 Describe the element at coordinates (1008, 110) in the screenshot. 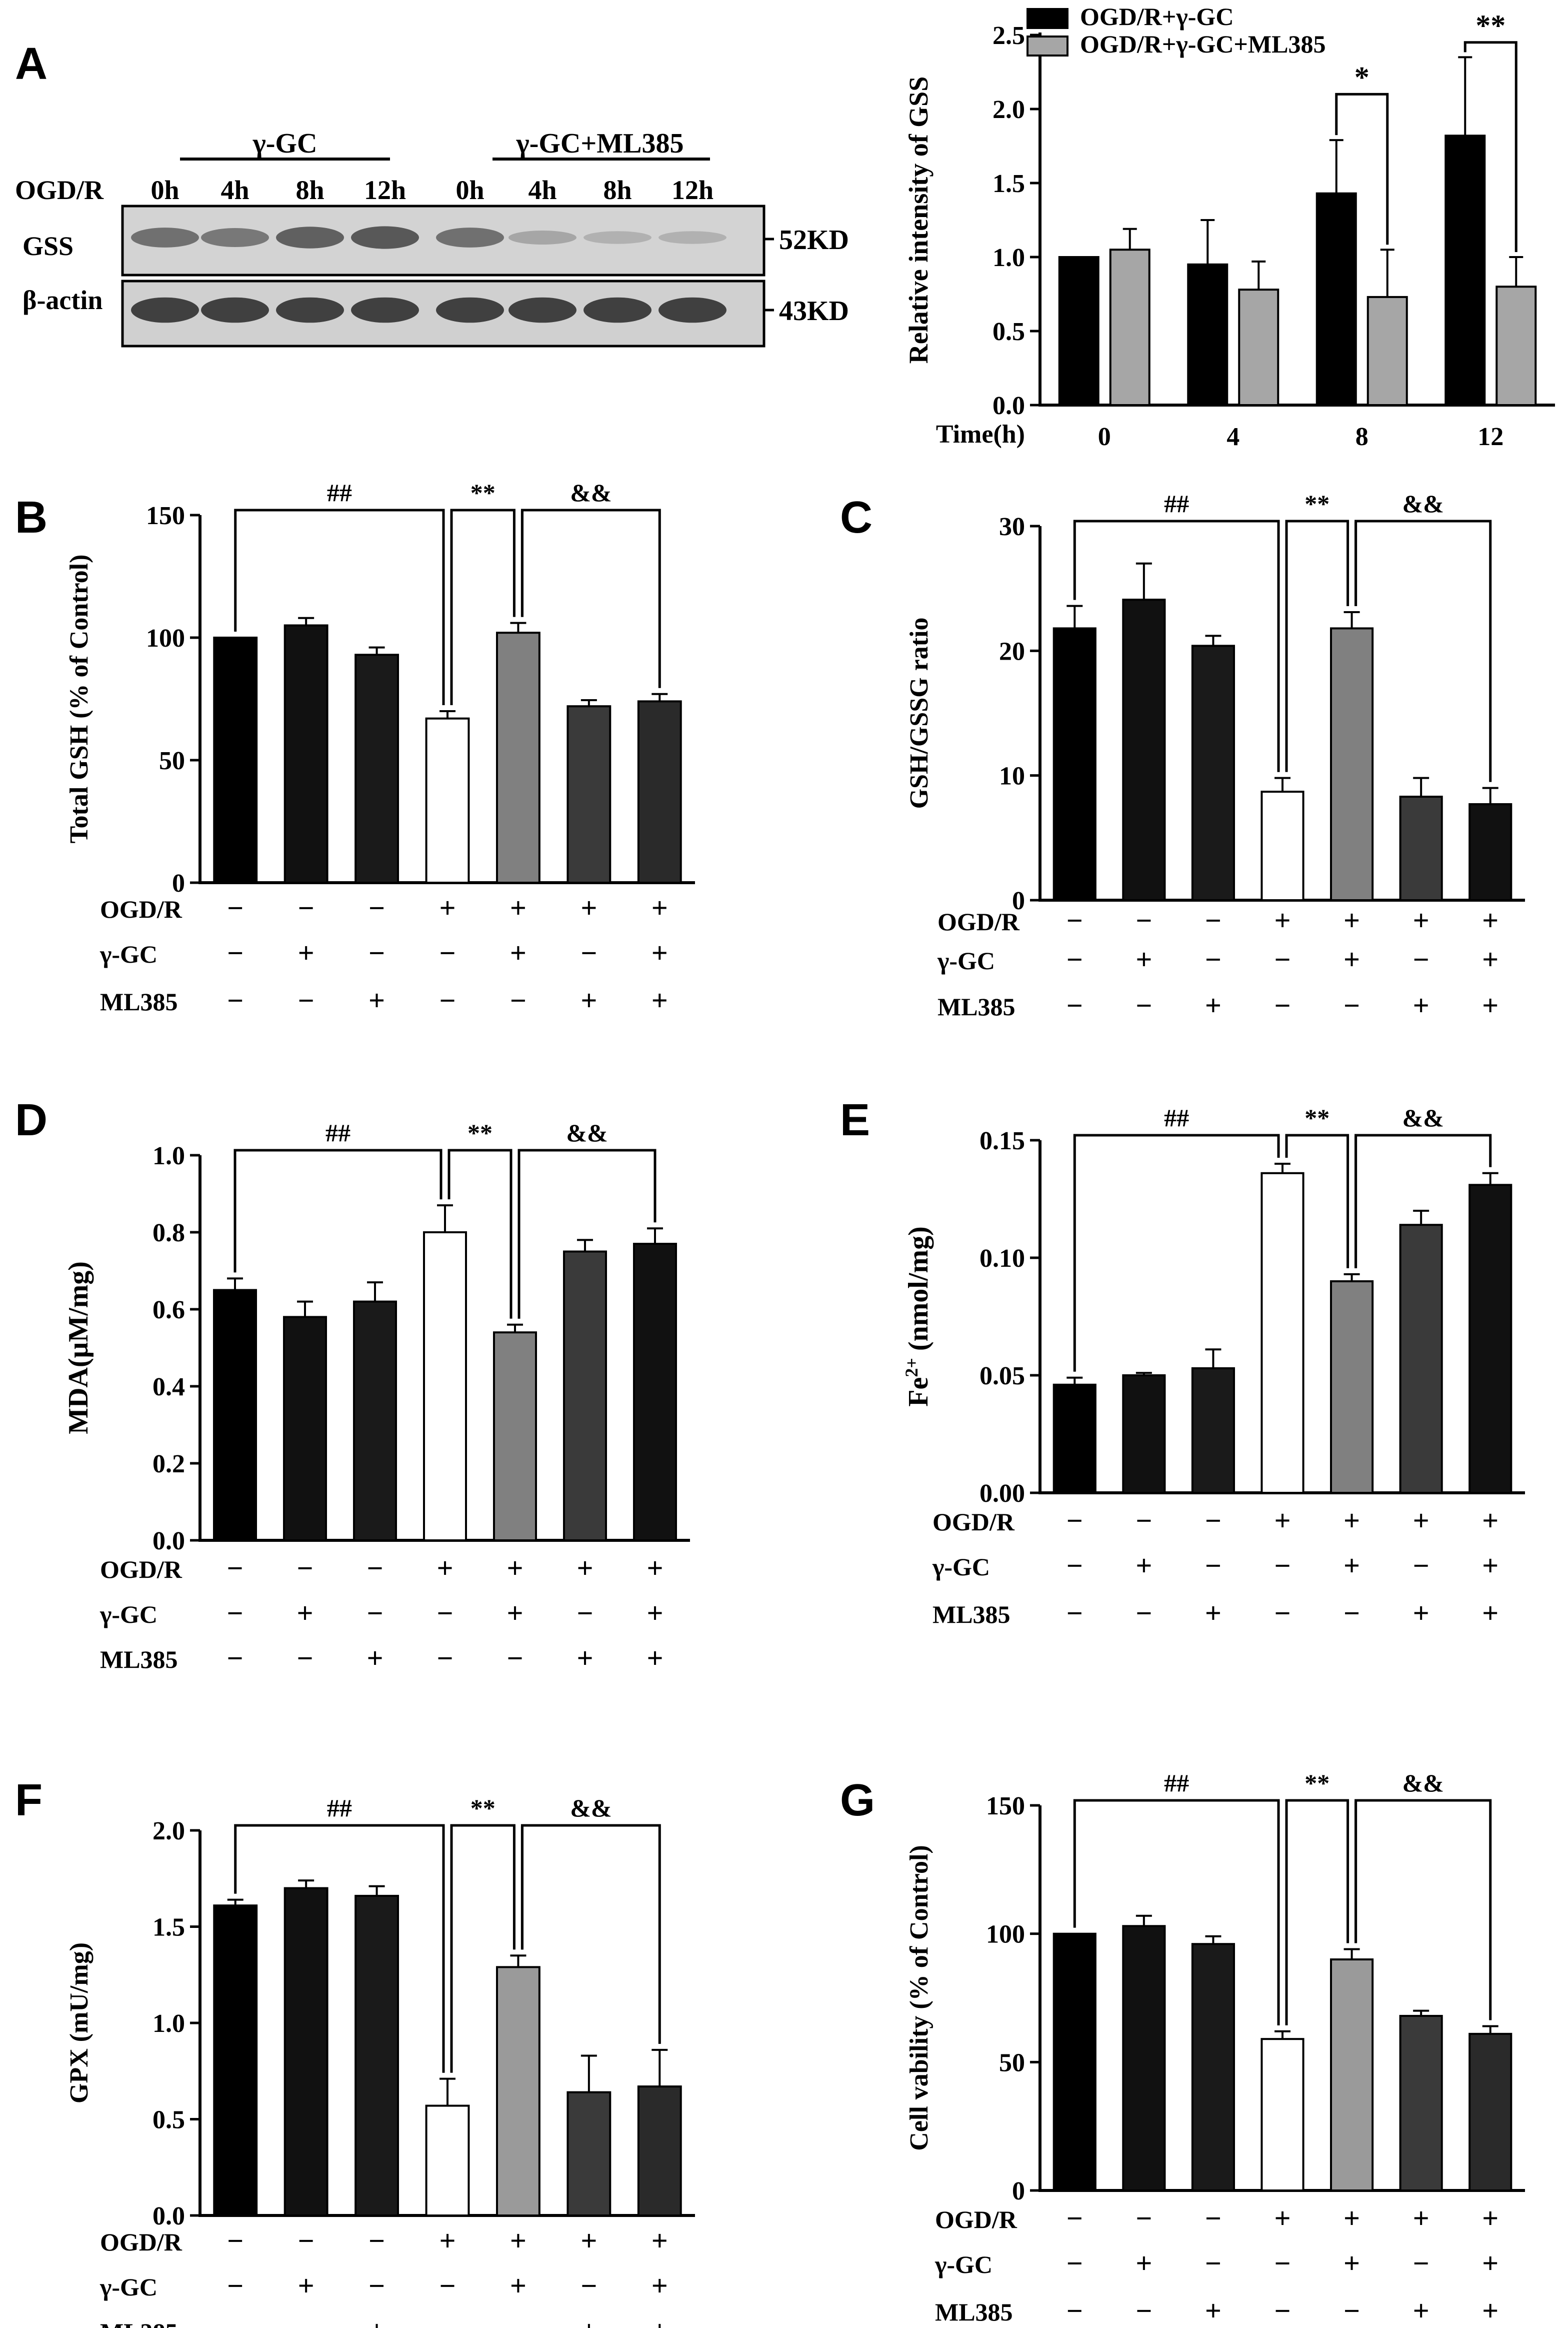

I see `chart-a-ytick-label-4: 2.0` at that location.